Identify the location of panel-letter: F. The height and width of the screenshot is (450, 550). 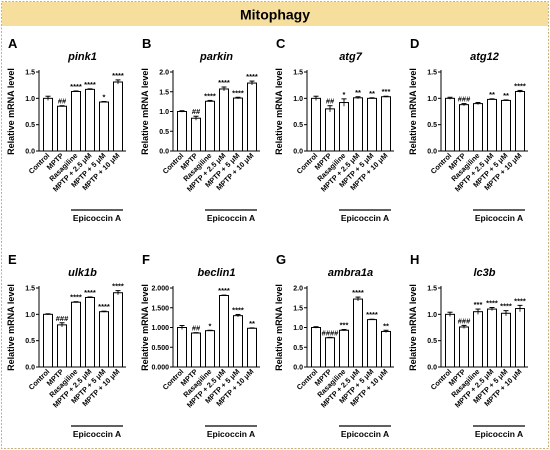
(146, 259).